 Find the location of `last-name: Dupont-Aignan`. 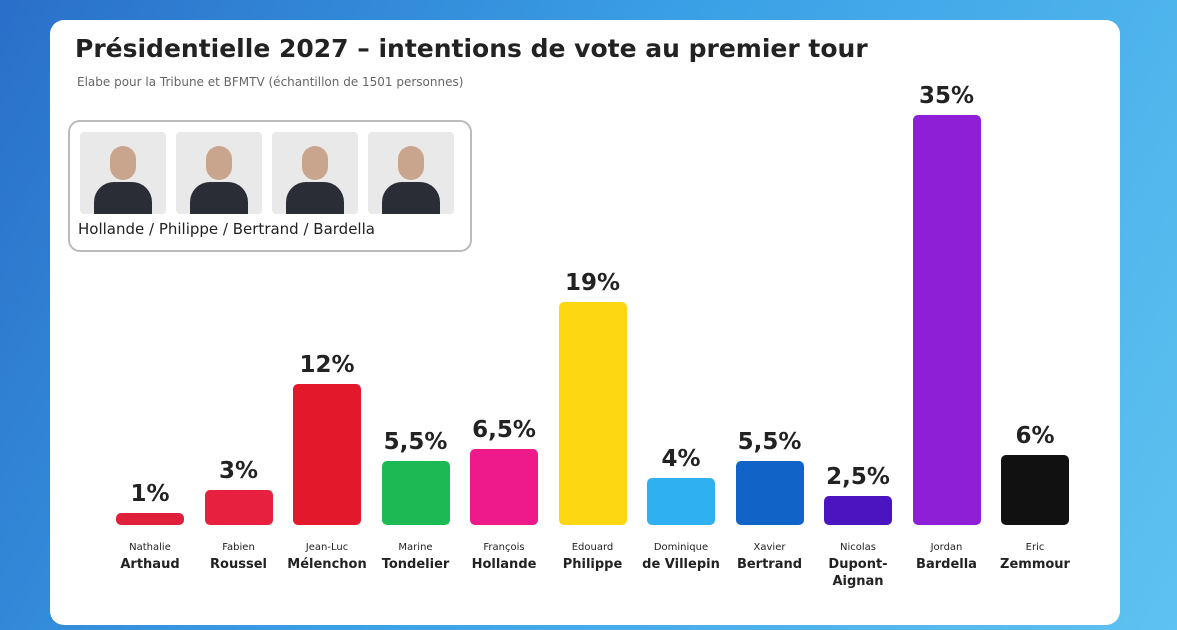

last-name: Dupont-Aignan is located at coordinates (858, 573).